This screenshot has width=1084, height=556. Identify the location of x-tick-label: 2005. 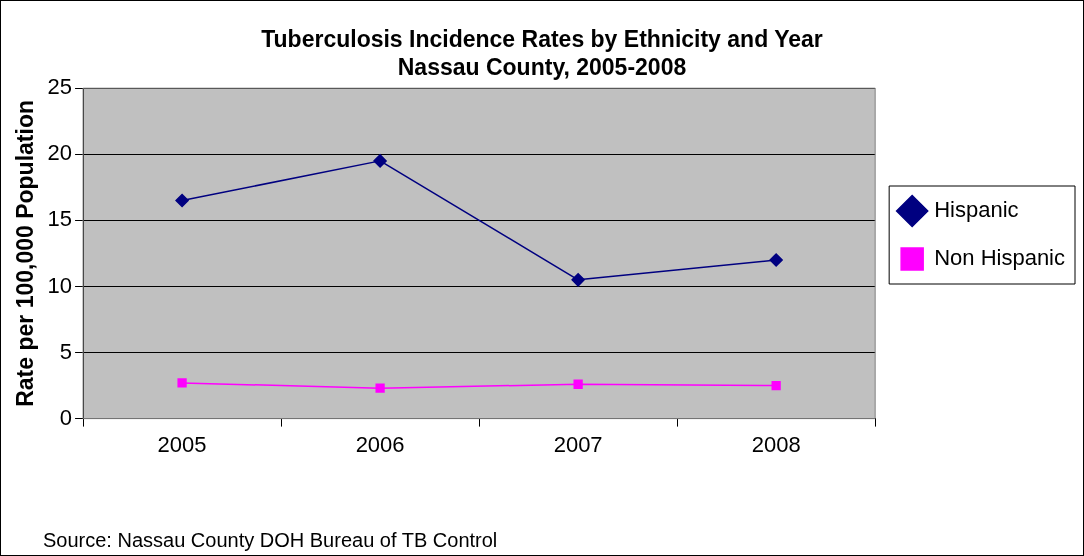
(182, 444).